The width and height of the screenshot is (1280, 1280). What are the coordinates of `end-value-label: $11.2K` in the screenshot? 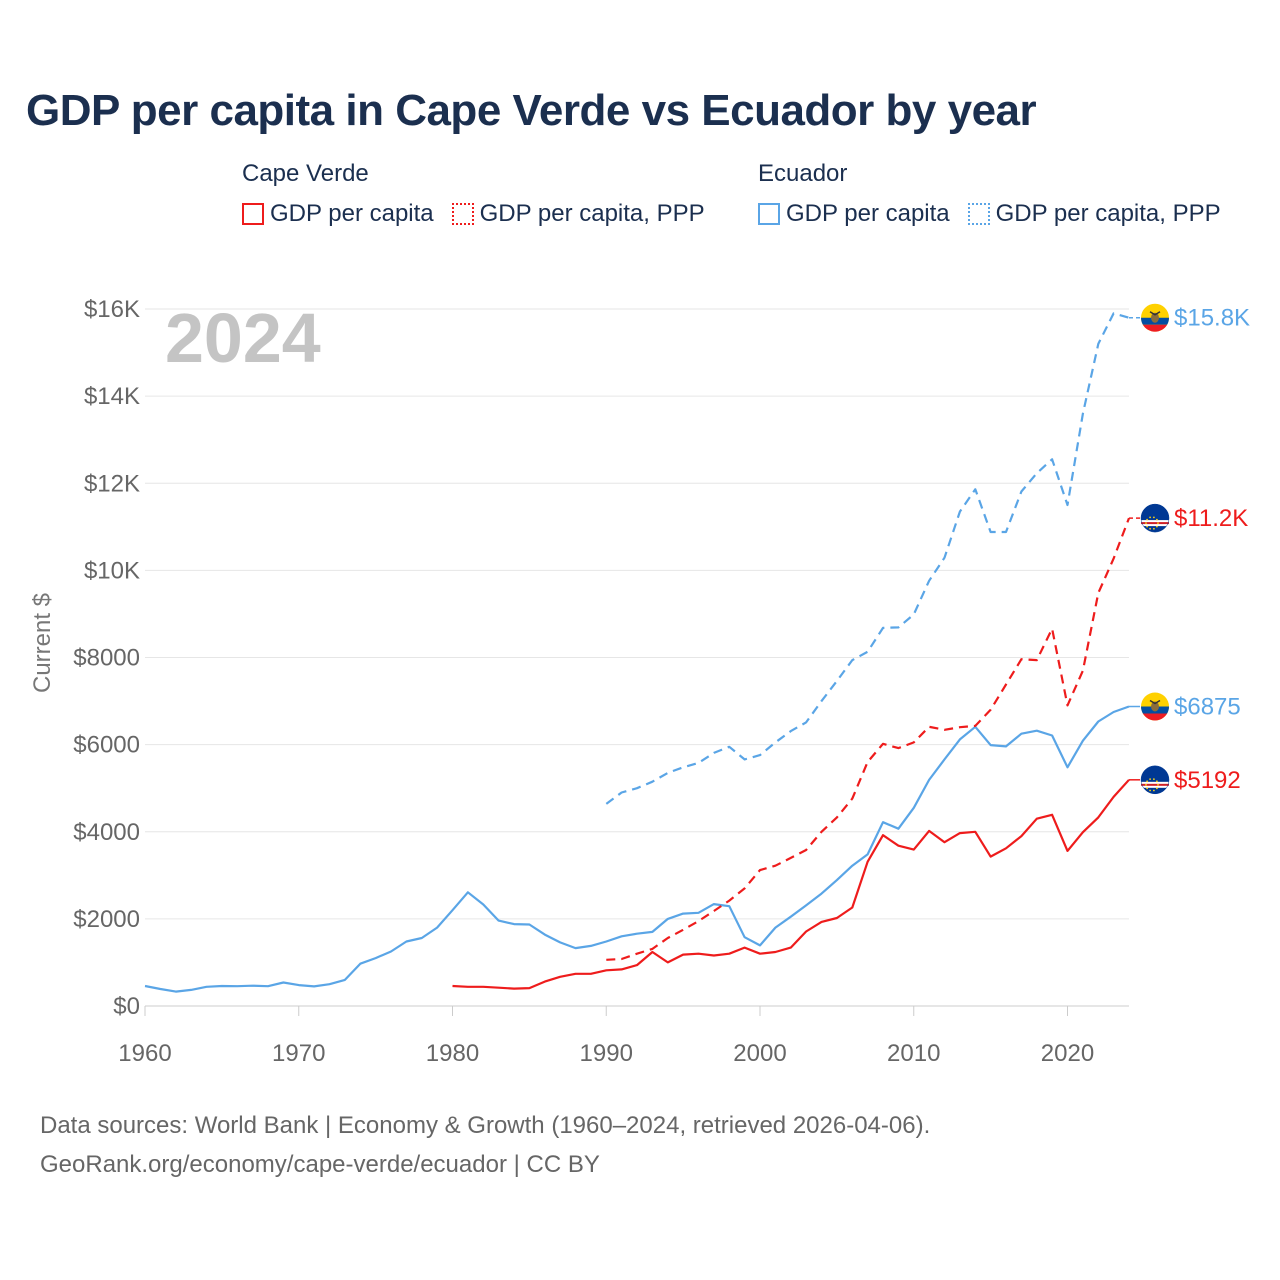 It's located at (1211, 518).